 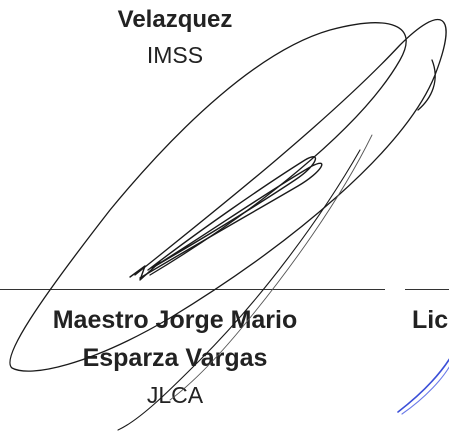 I want to click on signature-inner-loops, so click(x=231, y=217).